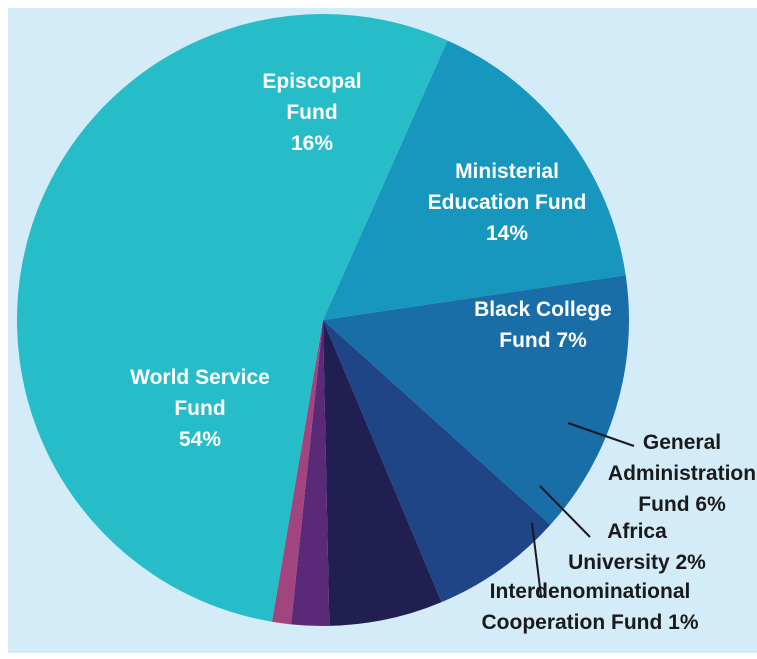 Image resolution: width=757 pixels, height=659 pixels. I want to click on slice-label-line: 54%, so click(200, 439).